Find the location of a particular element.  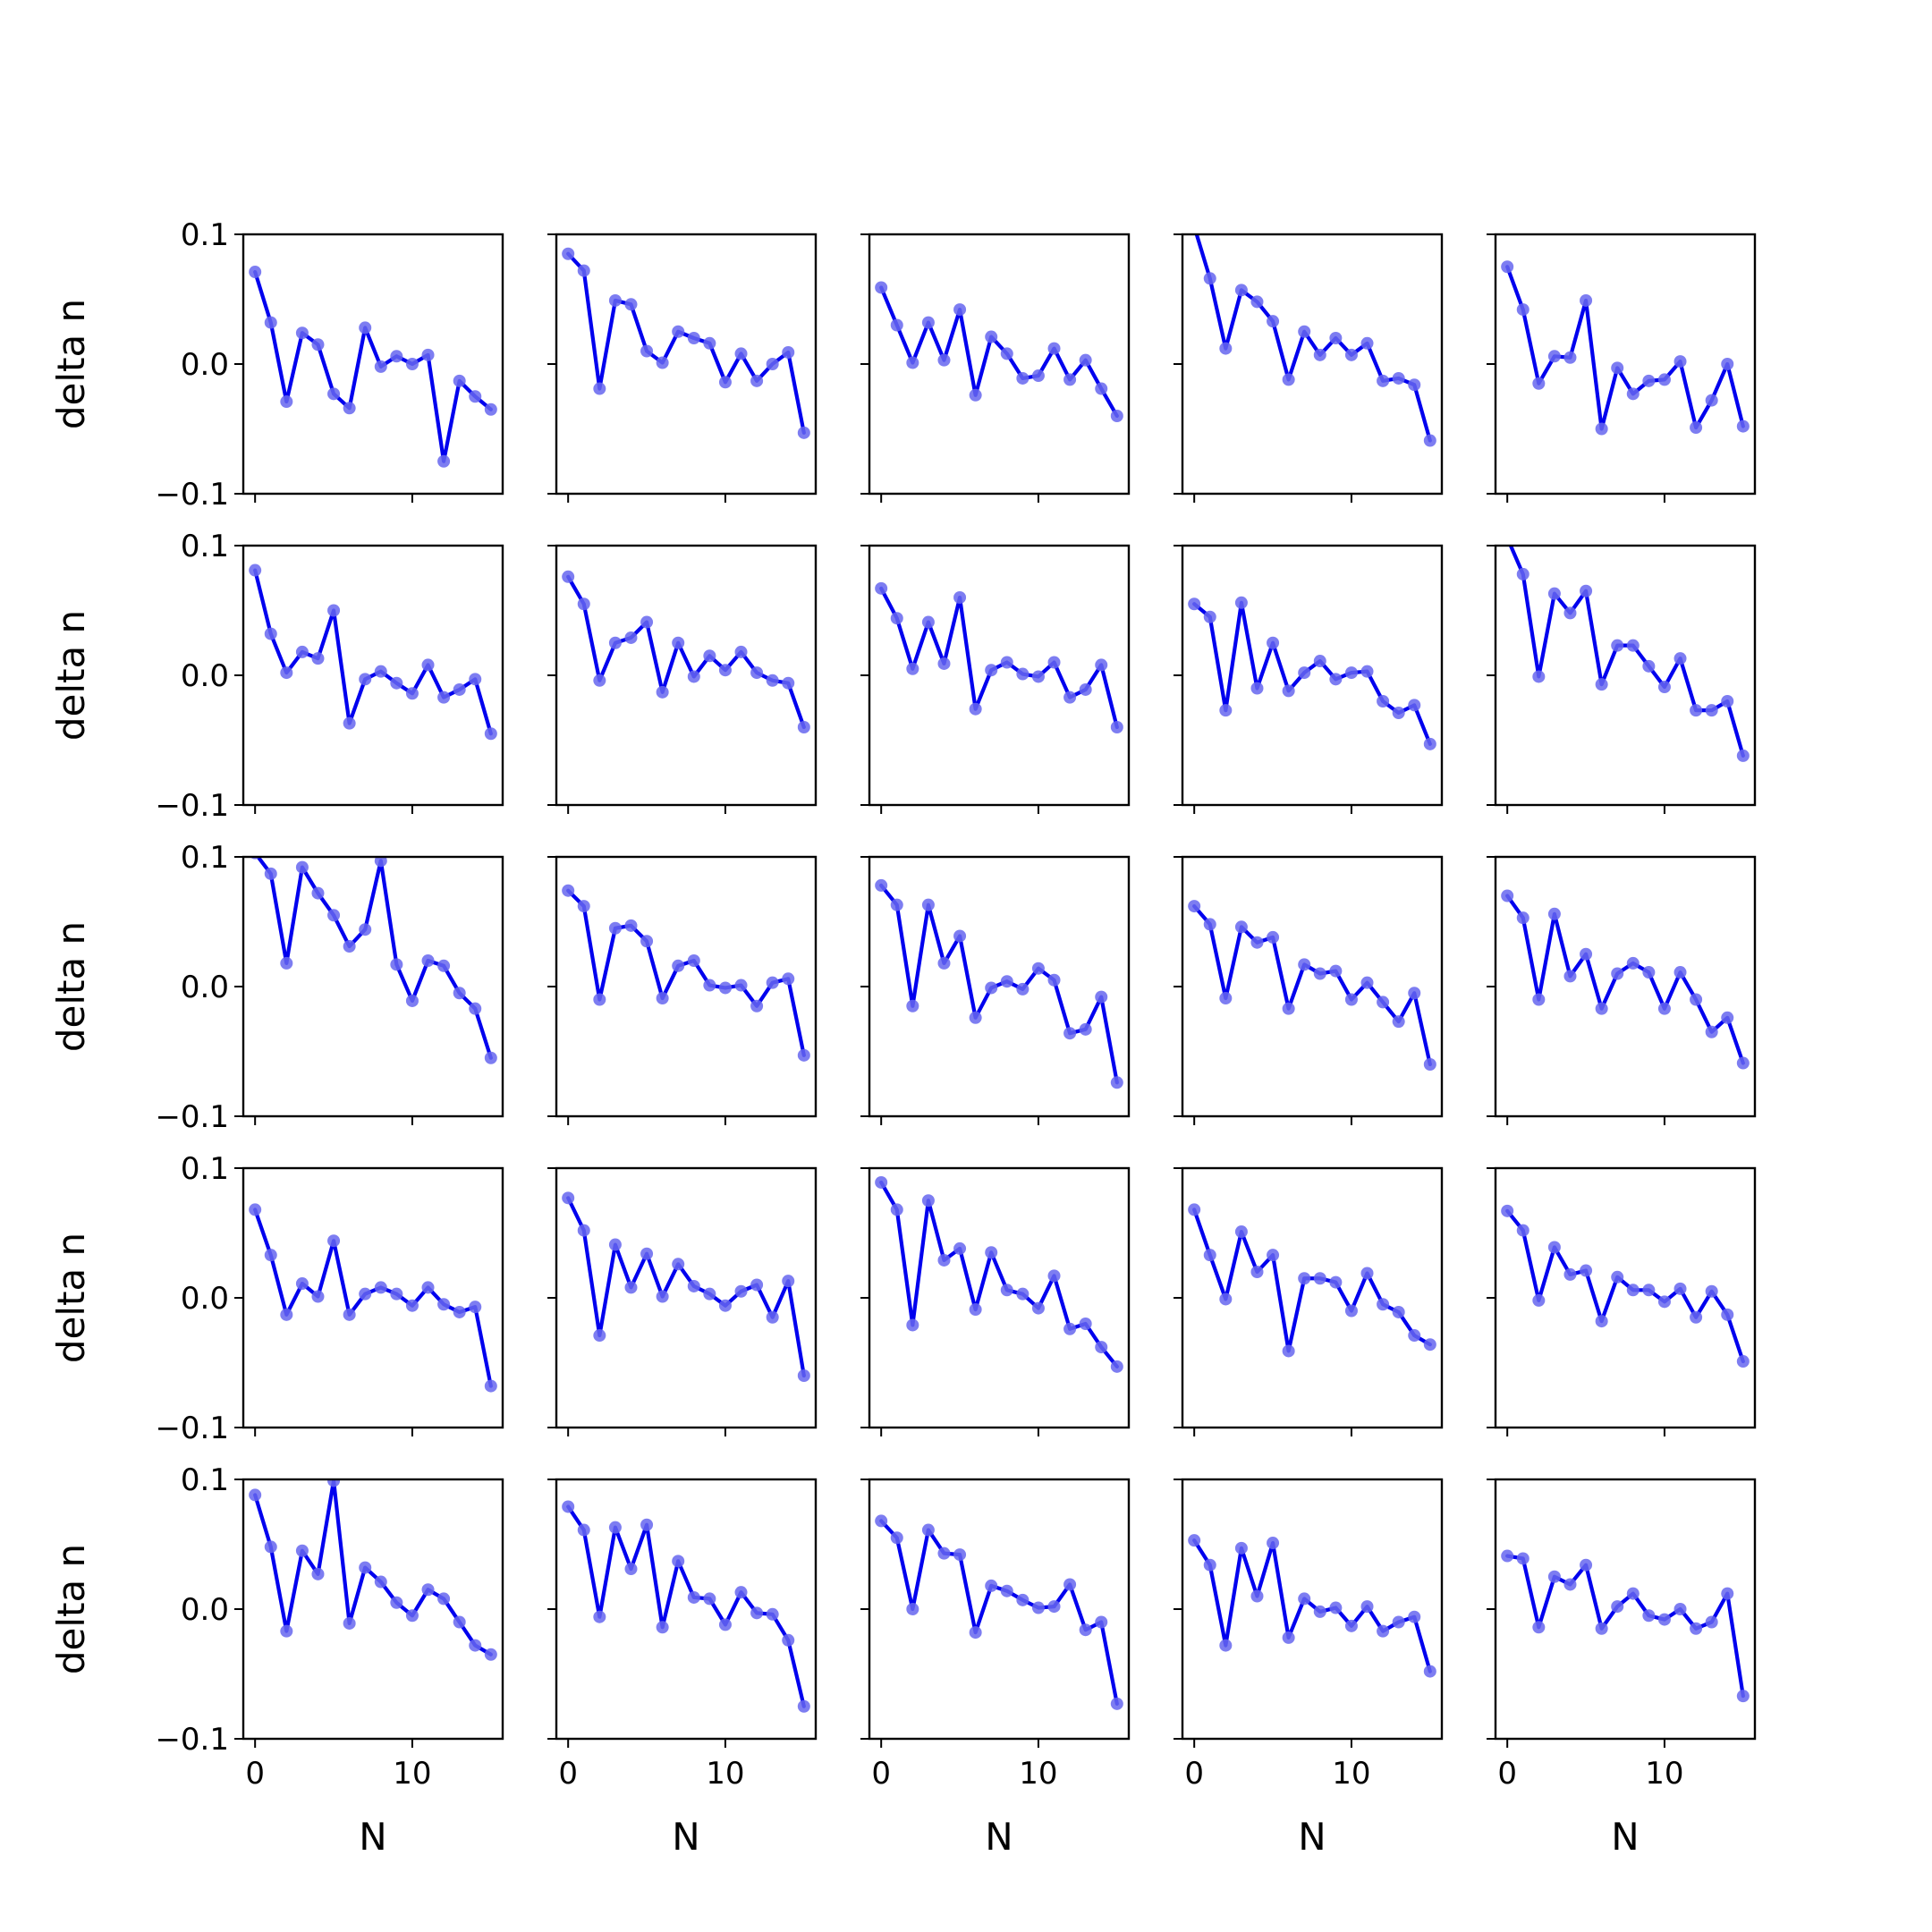

y-tick-label: 0.1 is located at coordinates (205, 235).